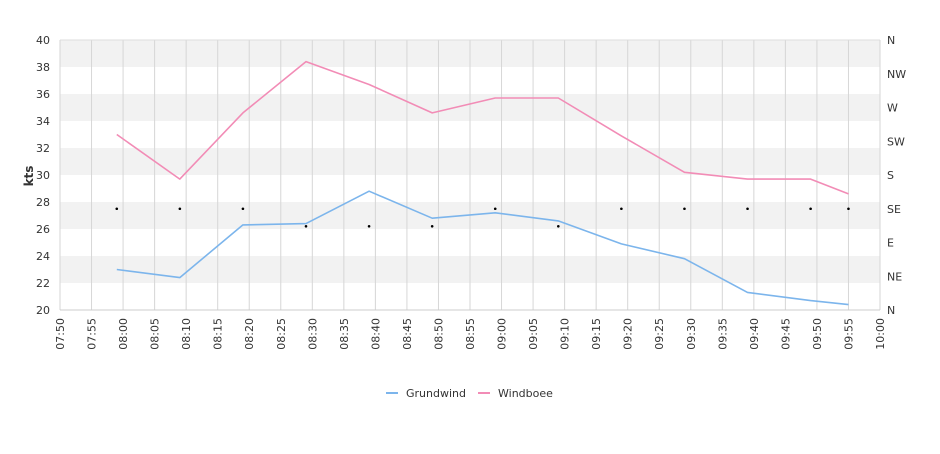 The width and height of the screenshot is (940, 454). What do you see at coordinates (628, 334) in the screenshot?
I see `x-tick-label: 09:20` at bounding box center [628, 334].